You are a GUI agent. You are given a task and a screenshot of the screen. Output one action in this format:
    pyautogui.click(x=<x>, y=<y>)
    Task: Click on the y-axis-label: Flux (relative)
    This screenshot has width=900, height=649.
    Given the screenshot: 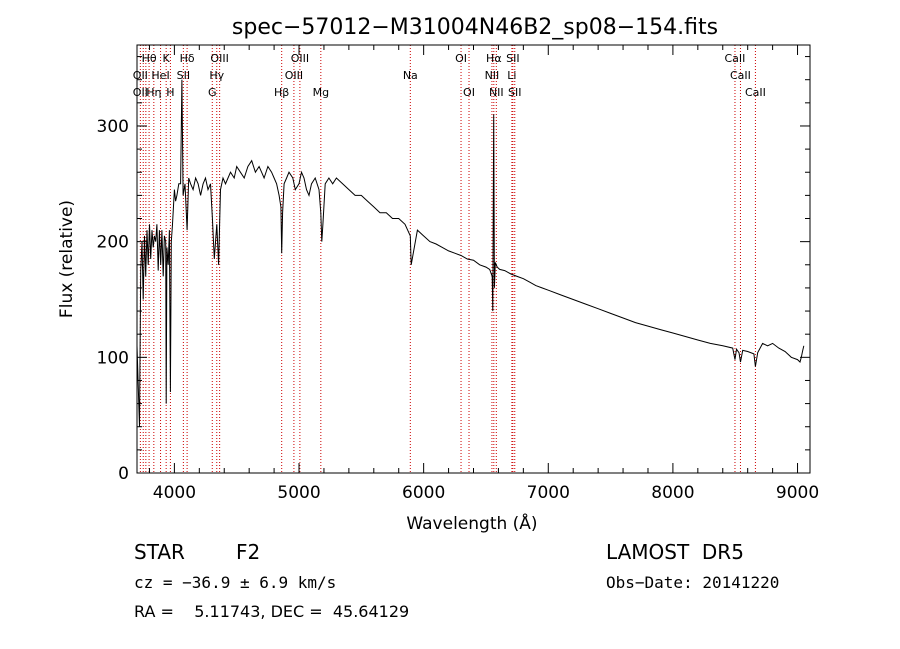 What is the action you would take?
    pyautogui.click(x=67, y=259)
    